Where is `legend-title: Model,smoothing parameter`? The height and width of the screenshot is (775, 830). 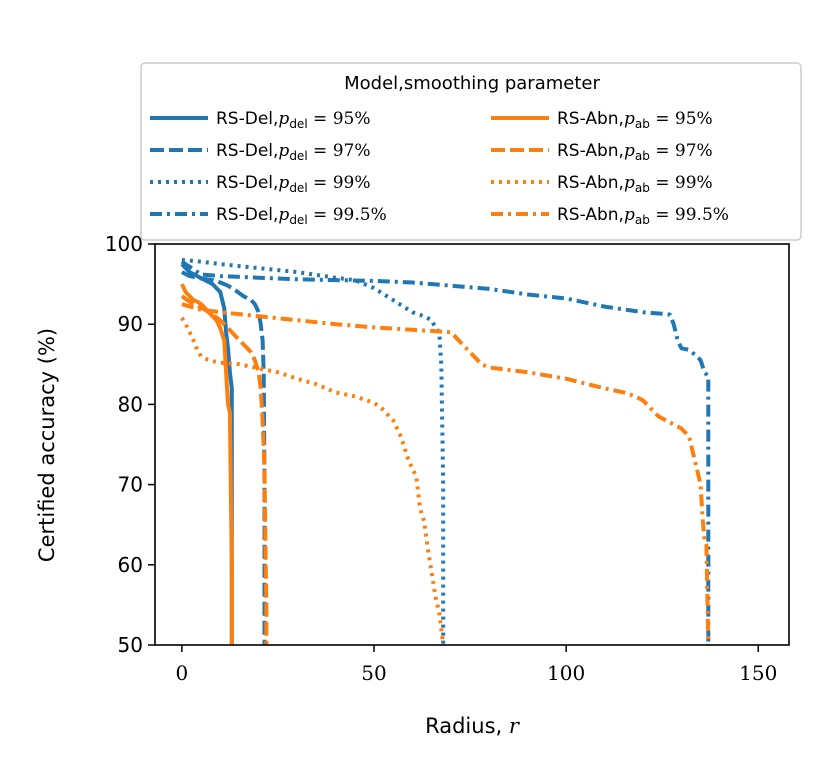 legend-title: Model,smoothing parameter is located at coordinates (472, 83).